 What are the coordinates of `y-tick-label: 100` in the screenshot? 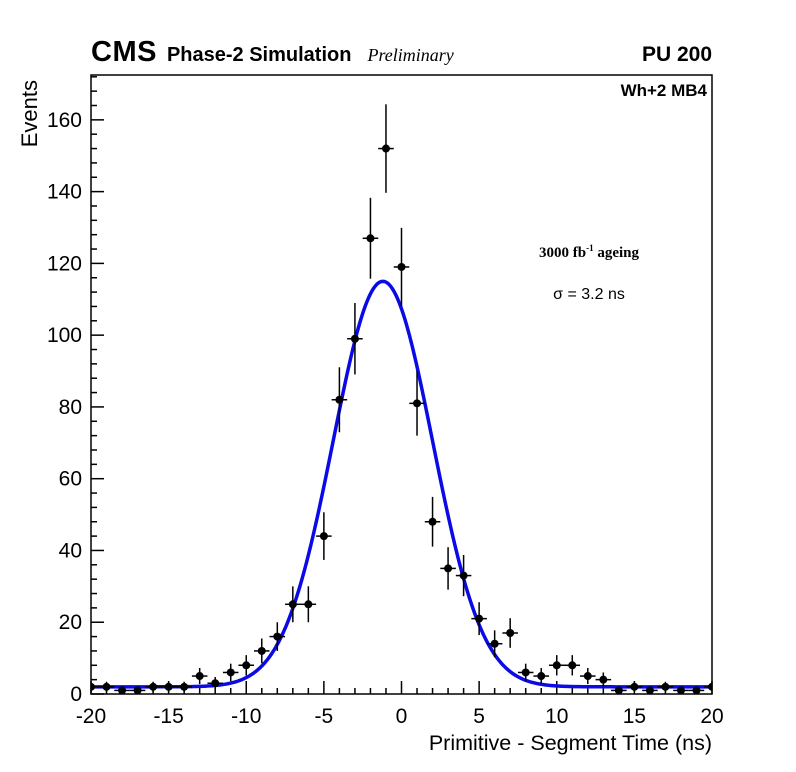 It's located at (64, 335).